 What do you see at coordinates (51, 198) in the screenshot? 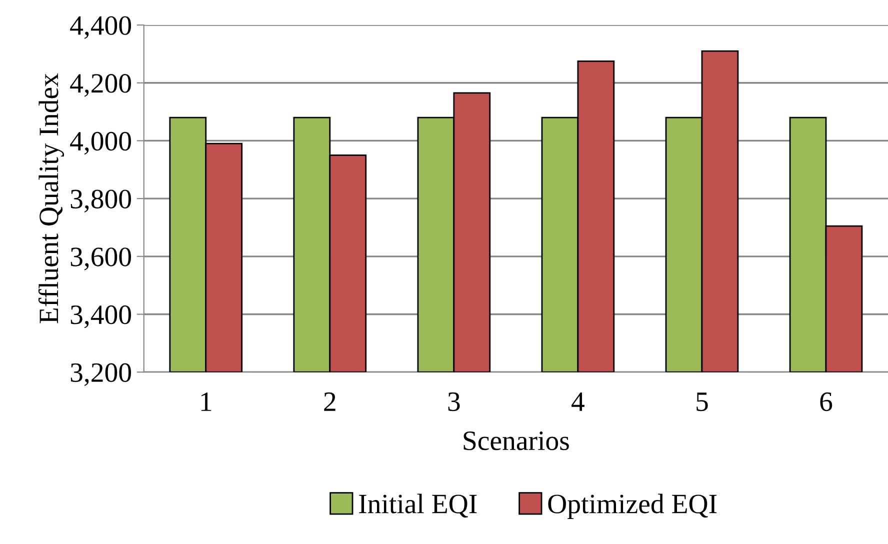
I see `y-axis-title: Effluent Quality Index` at bounding box center [51, 198].